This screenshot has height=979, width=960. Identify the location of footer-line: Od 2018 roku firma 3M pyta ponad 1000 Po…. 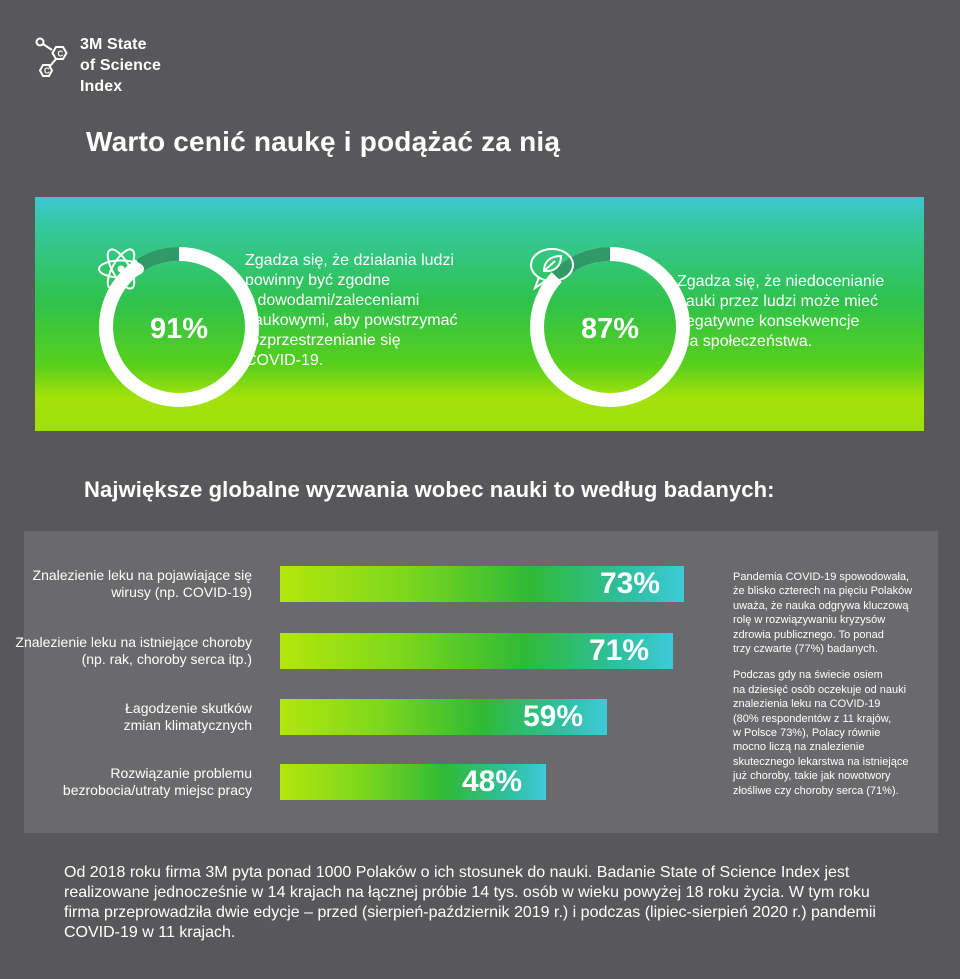
(457, 872).